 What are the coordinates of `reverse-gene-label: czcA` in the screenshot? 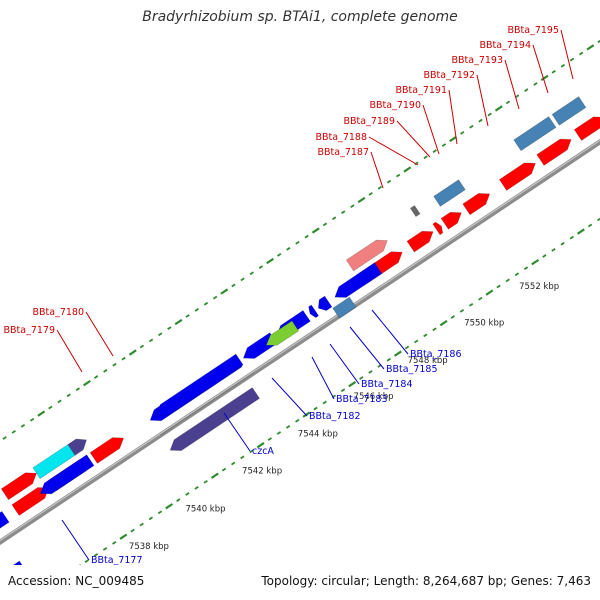 It's located at (263, 451).